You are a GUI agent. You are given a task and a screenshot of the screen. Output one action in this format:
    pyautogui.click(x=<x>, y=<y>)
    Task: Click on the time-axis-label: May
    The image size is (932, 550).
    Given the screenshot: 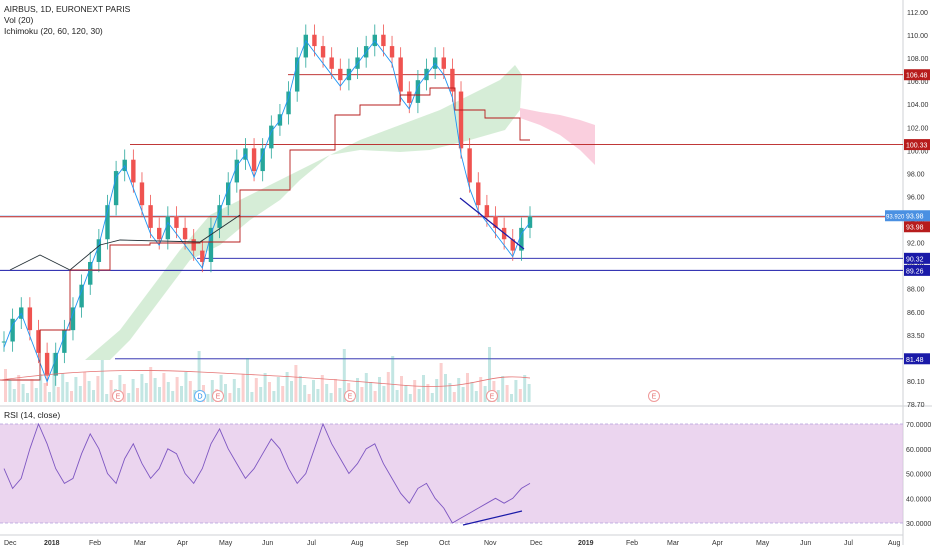 What is the action you would take?
    pyautogui.click(x=226, y=543)
    